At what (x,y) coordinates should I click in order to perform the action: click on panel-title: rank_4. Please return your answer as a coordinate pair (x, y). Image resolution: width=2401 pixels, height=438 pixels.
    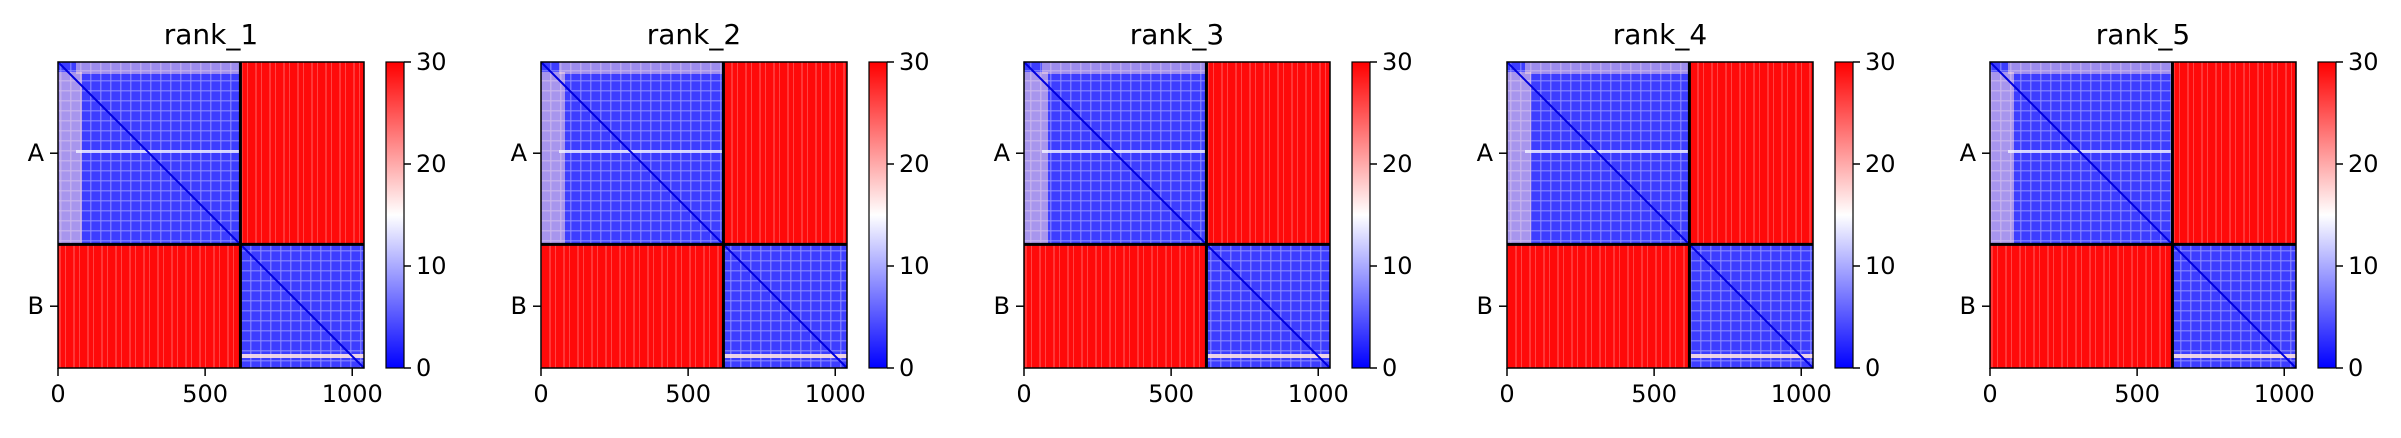
    Looking at the image, I should click on (1660, 34).